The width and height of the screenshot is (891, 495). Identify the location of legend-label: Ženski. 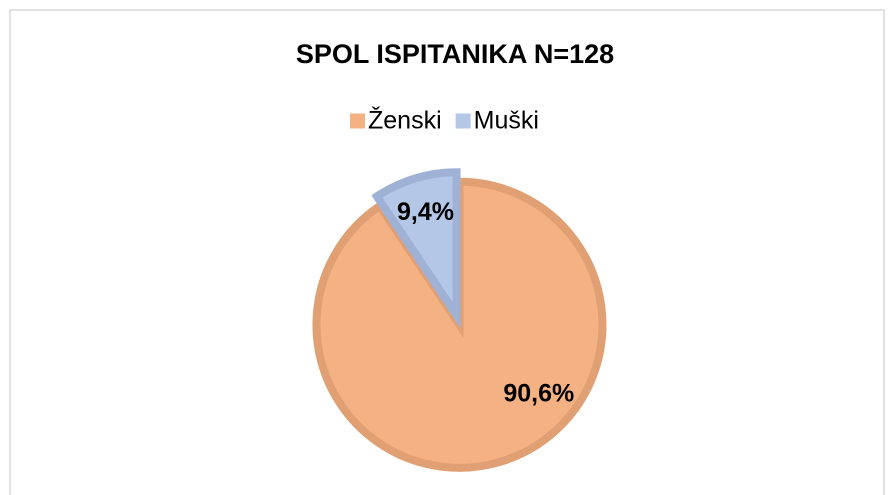
(405, 120).